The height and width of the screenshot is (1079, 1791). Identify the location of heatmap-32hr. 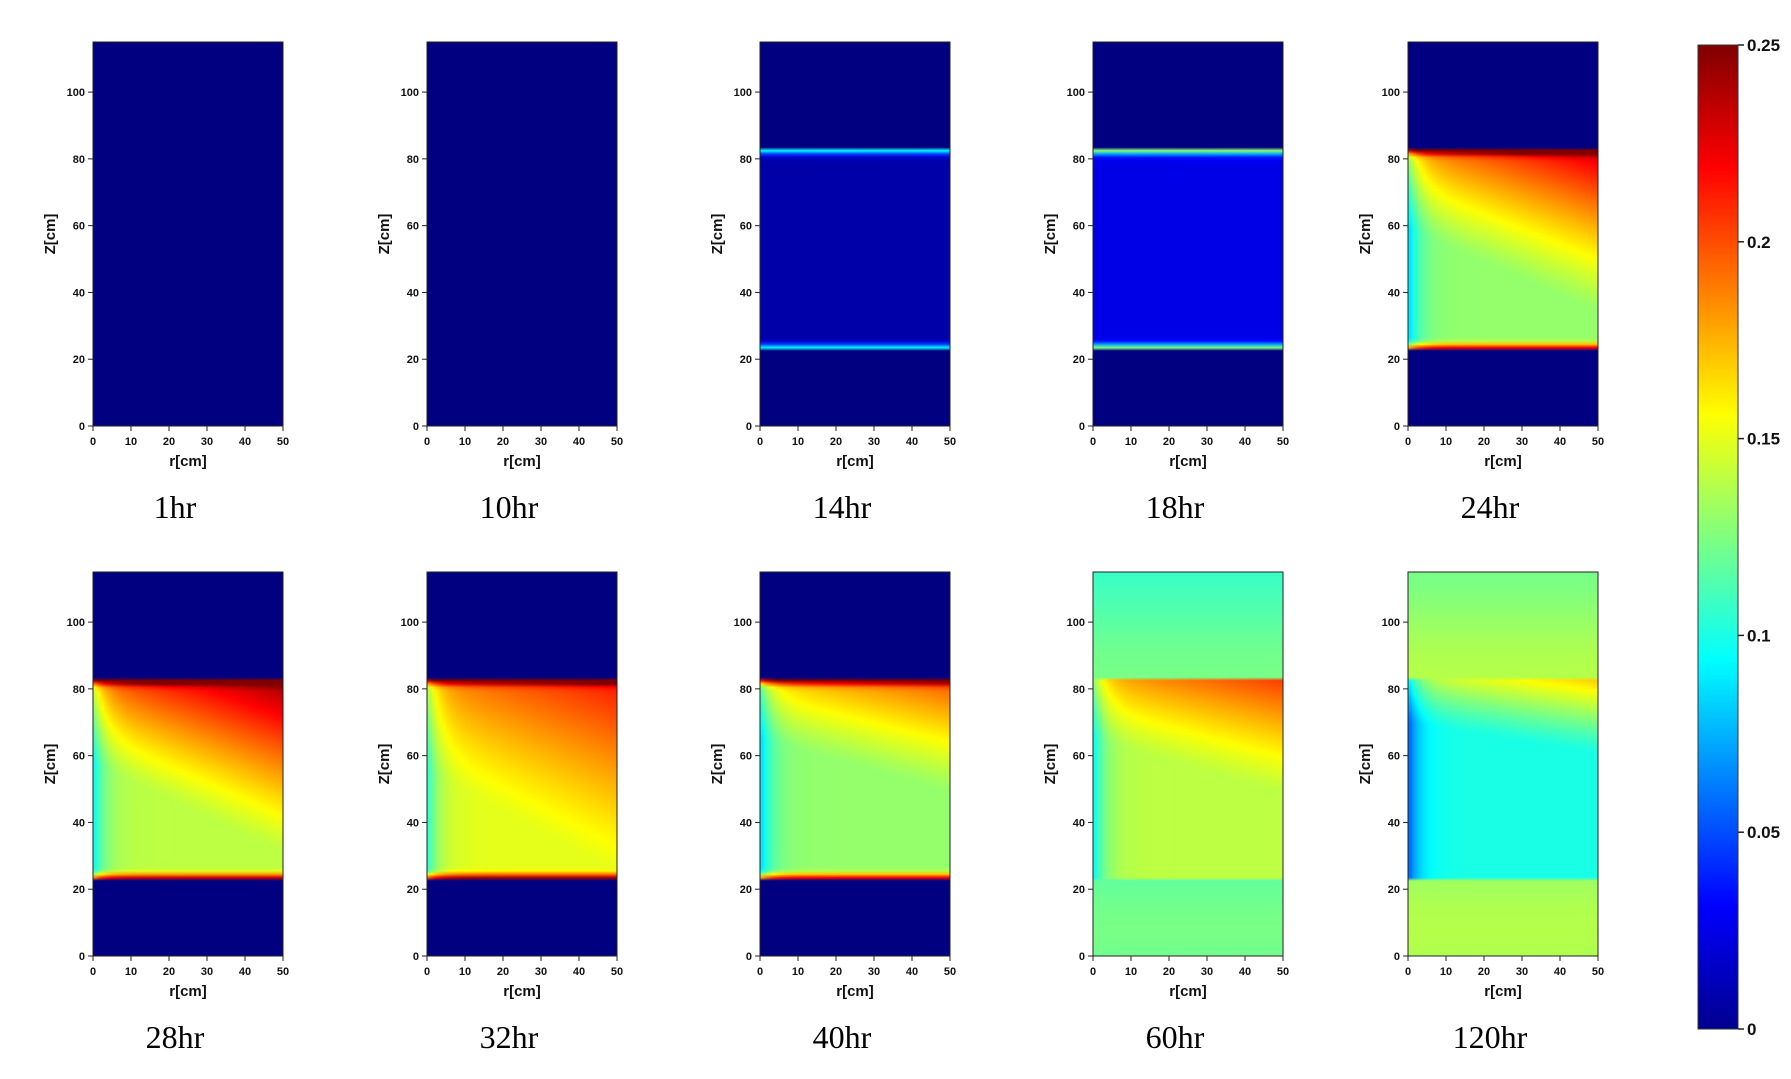
(522, 764).